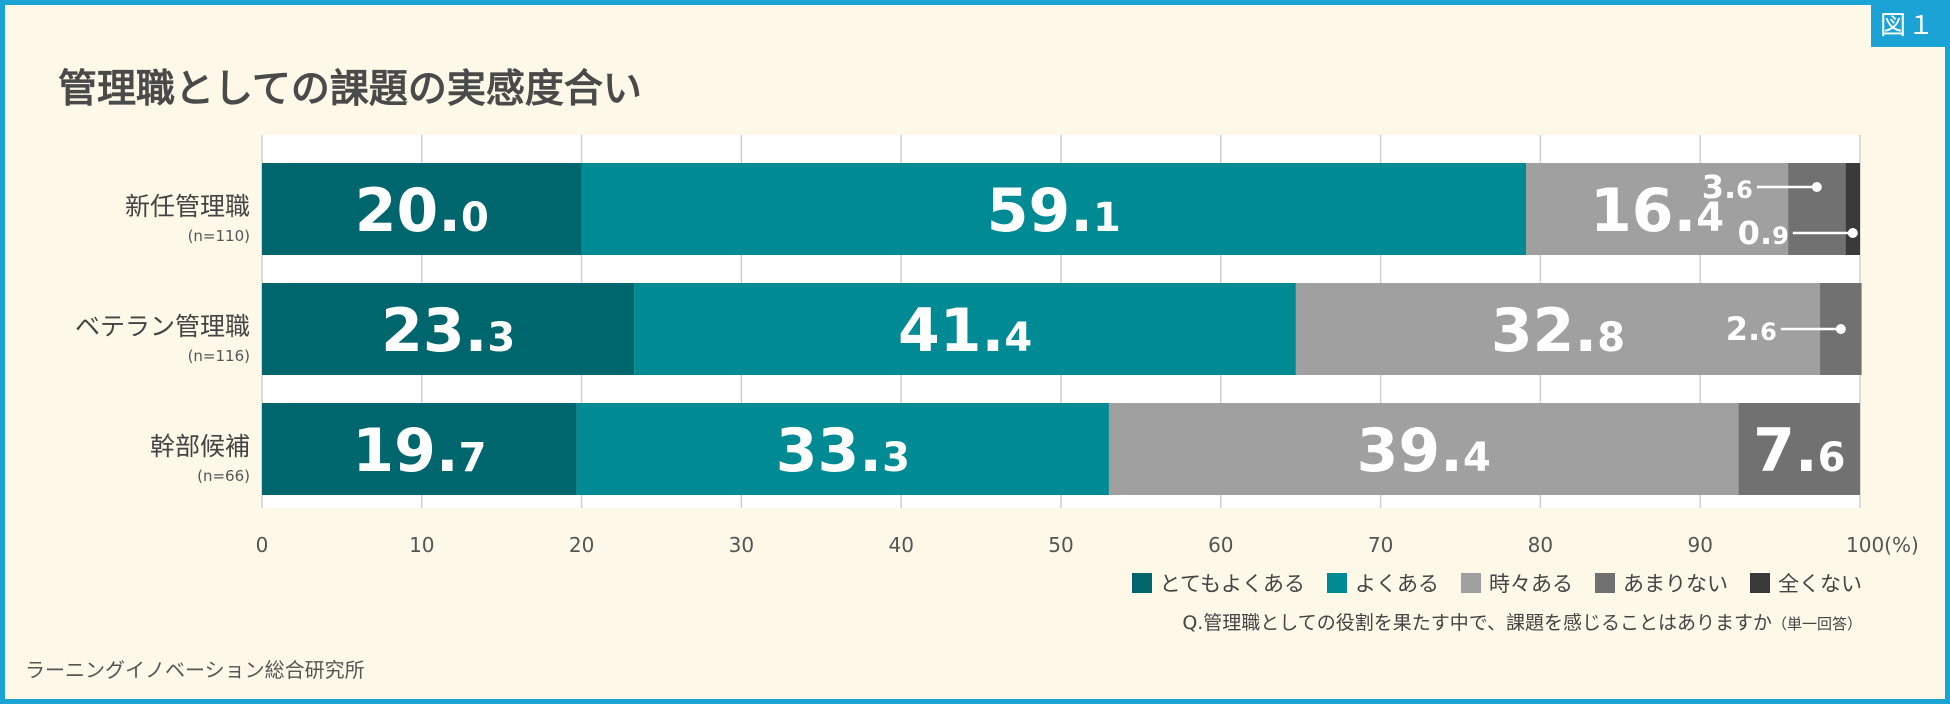  What do you see at coordinates (262, 545) in the screenshot?
I see `x-tick-label: 0` at bounding box center [262, 545].